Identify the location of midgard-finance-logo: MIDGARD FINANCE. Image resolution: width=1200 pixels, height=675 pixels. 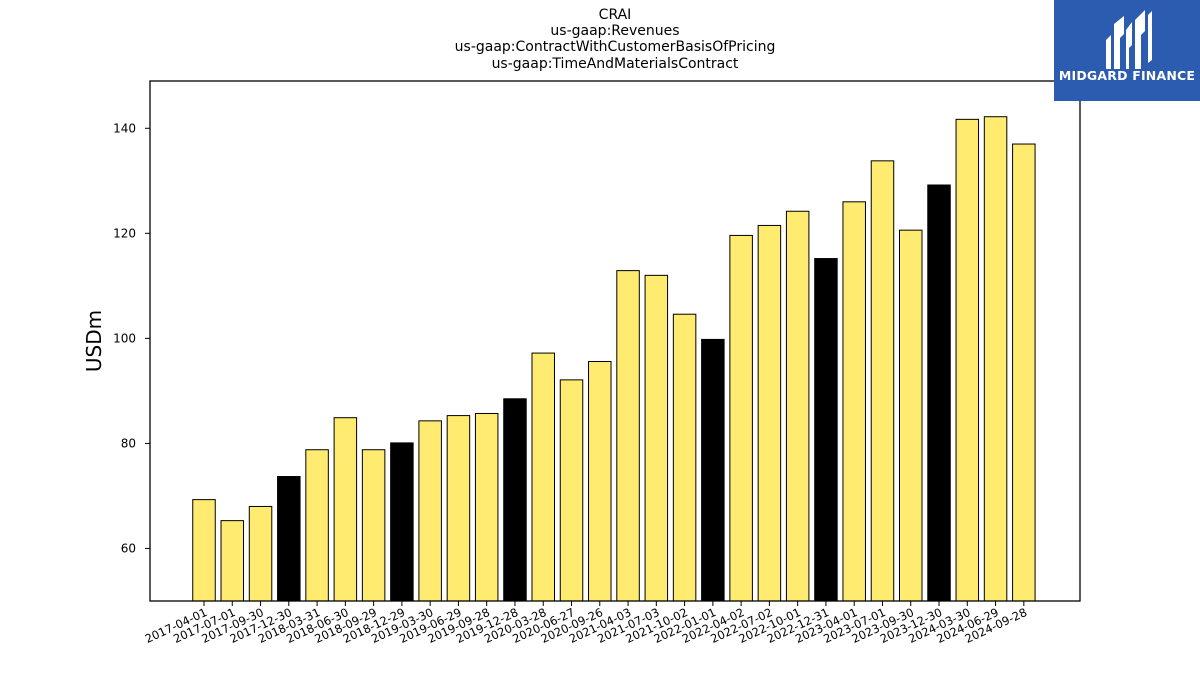
(1127, 50).